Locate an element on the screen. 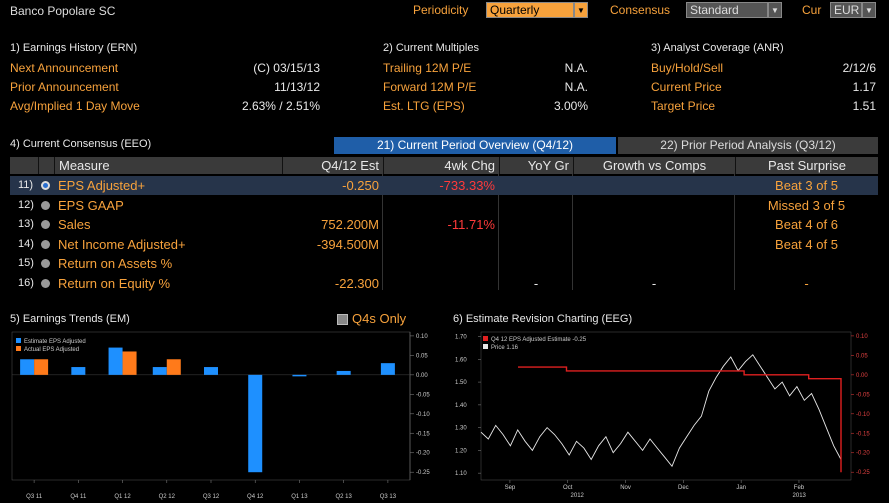 The height and width of the screenshot is (503, 889). col-spacer is located at coordinates (24, 165).